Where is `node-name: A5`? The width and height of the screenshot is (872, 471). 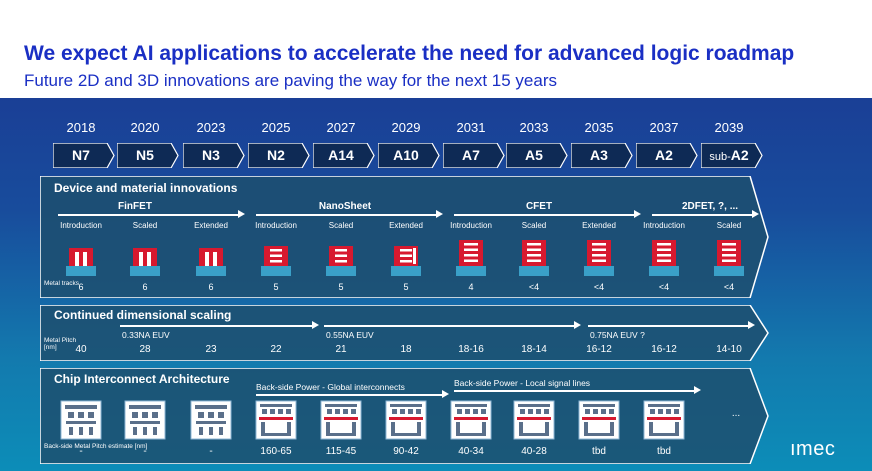 node-name: A5 is located at coordinates (534, 155).